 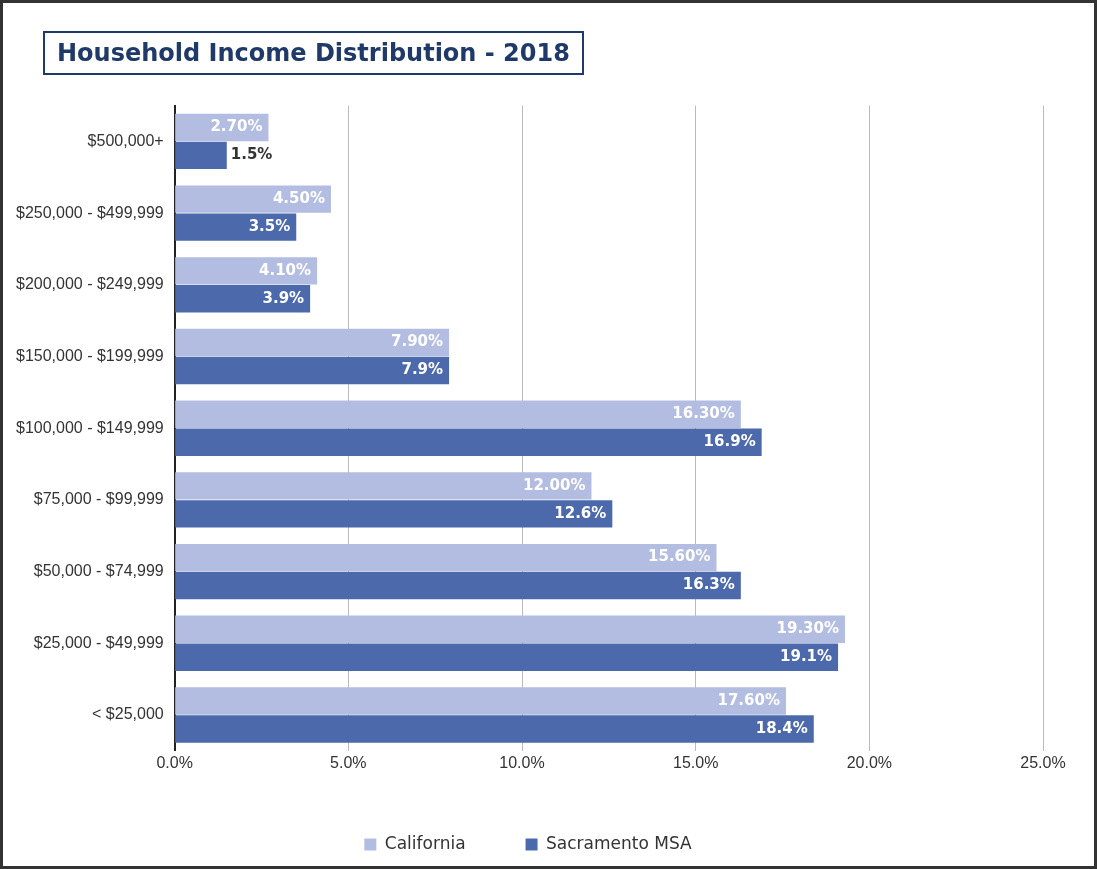 I want to click on data-label: 2.70%, so click(x=236, y=126).